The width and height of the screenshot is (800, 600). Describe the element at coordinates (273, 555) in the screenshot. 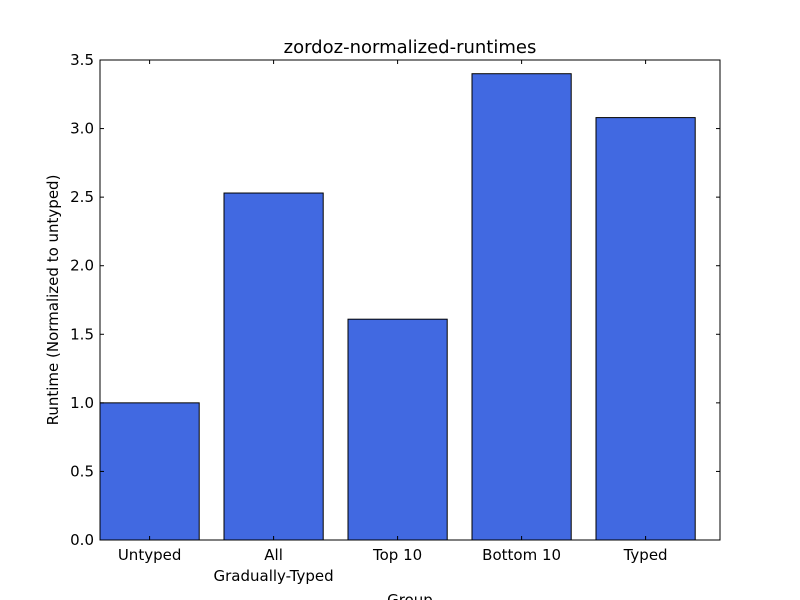

I see `x-tick-label: All` at that location.